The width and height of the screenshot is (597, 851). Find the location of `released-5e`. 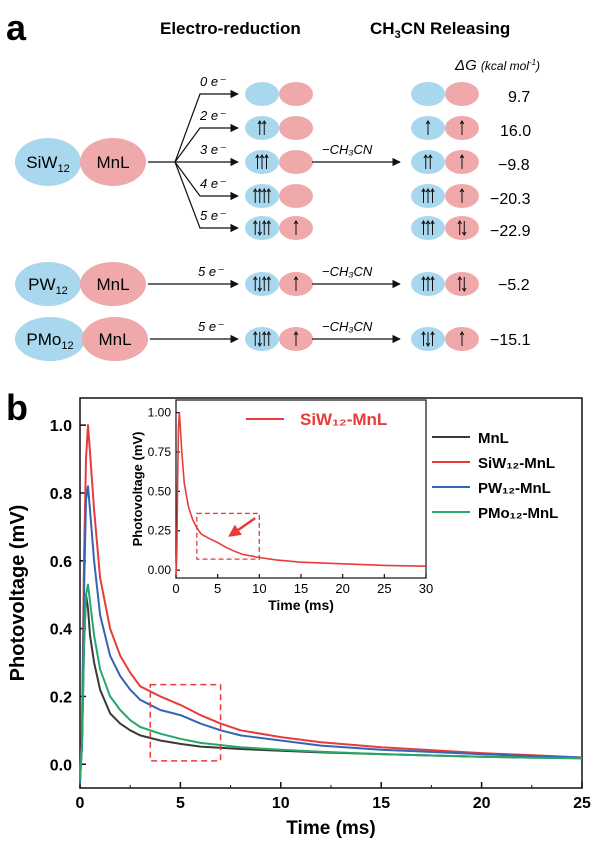

released-5e is located at coordinates (445, 228).